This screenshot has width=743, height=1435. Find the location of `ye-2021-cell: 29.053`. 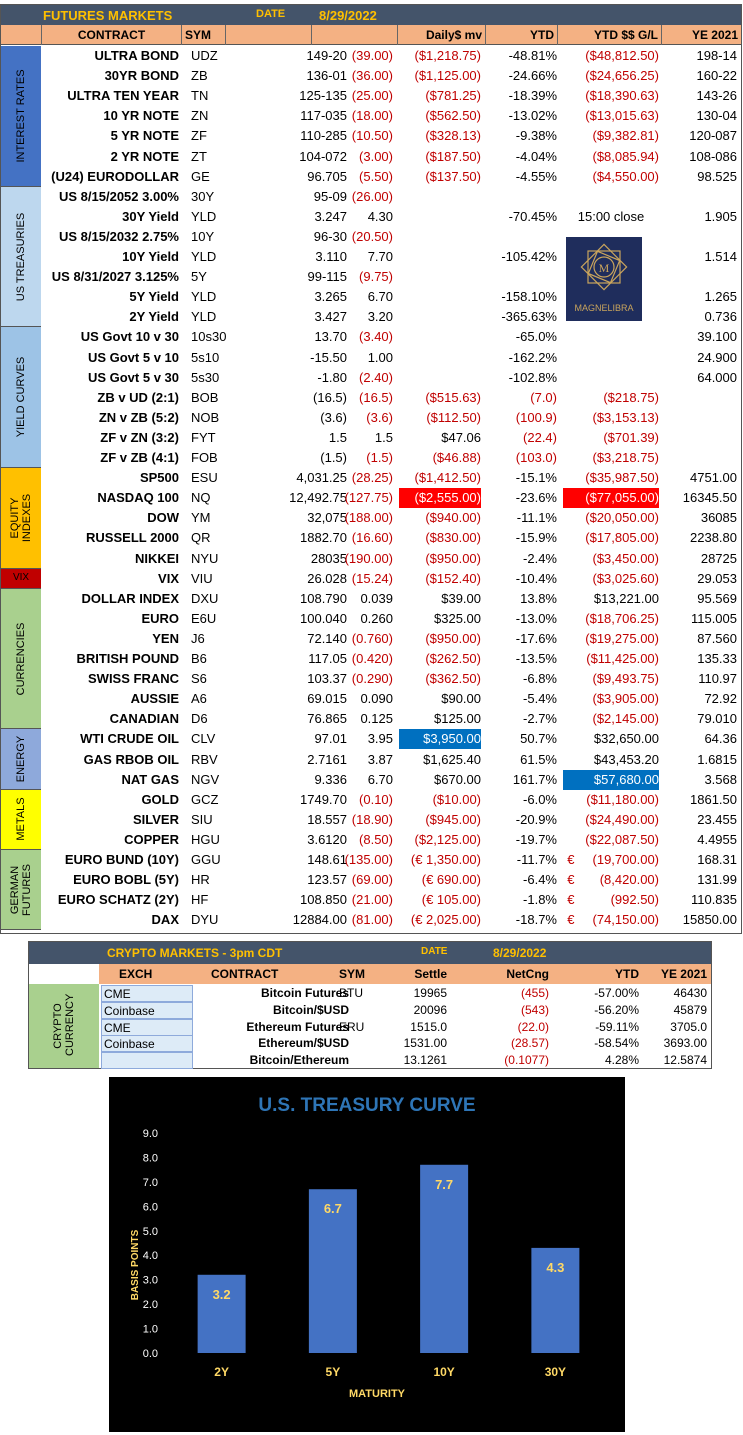

ye-2021-cell: 29.053 is located at coordinates (717, 578).